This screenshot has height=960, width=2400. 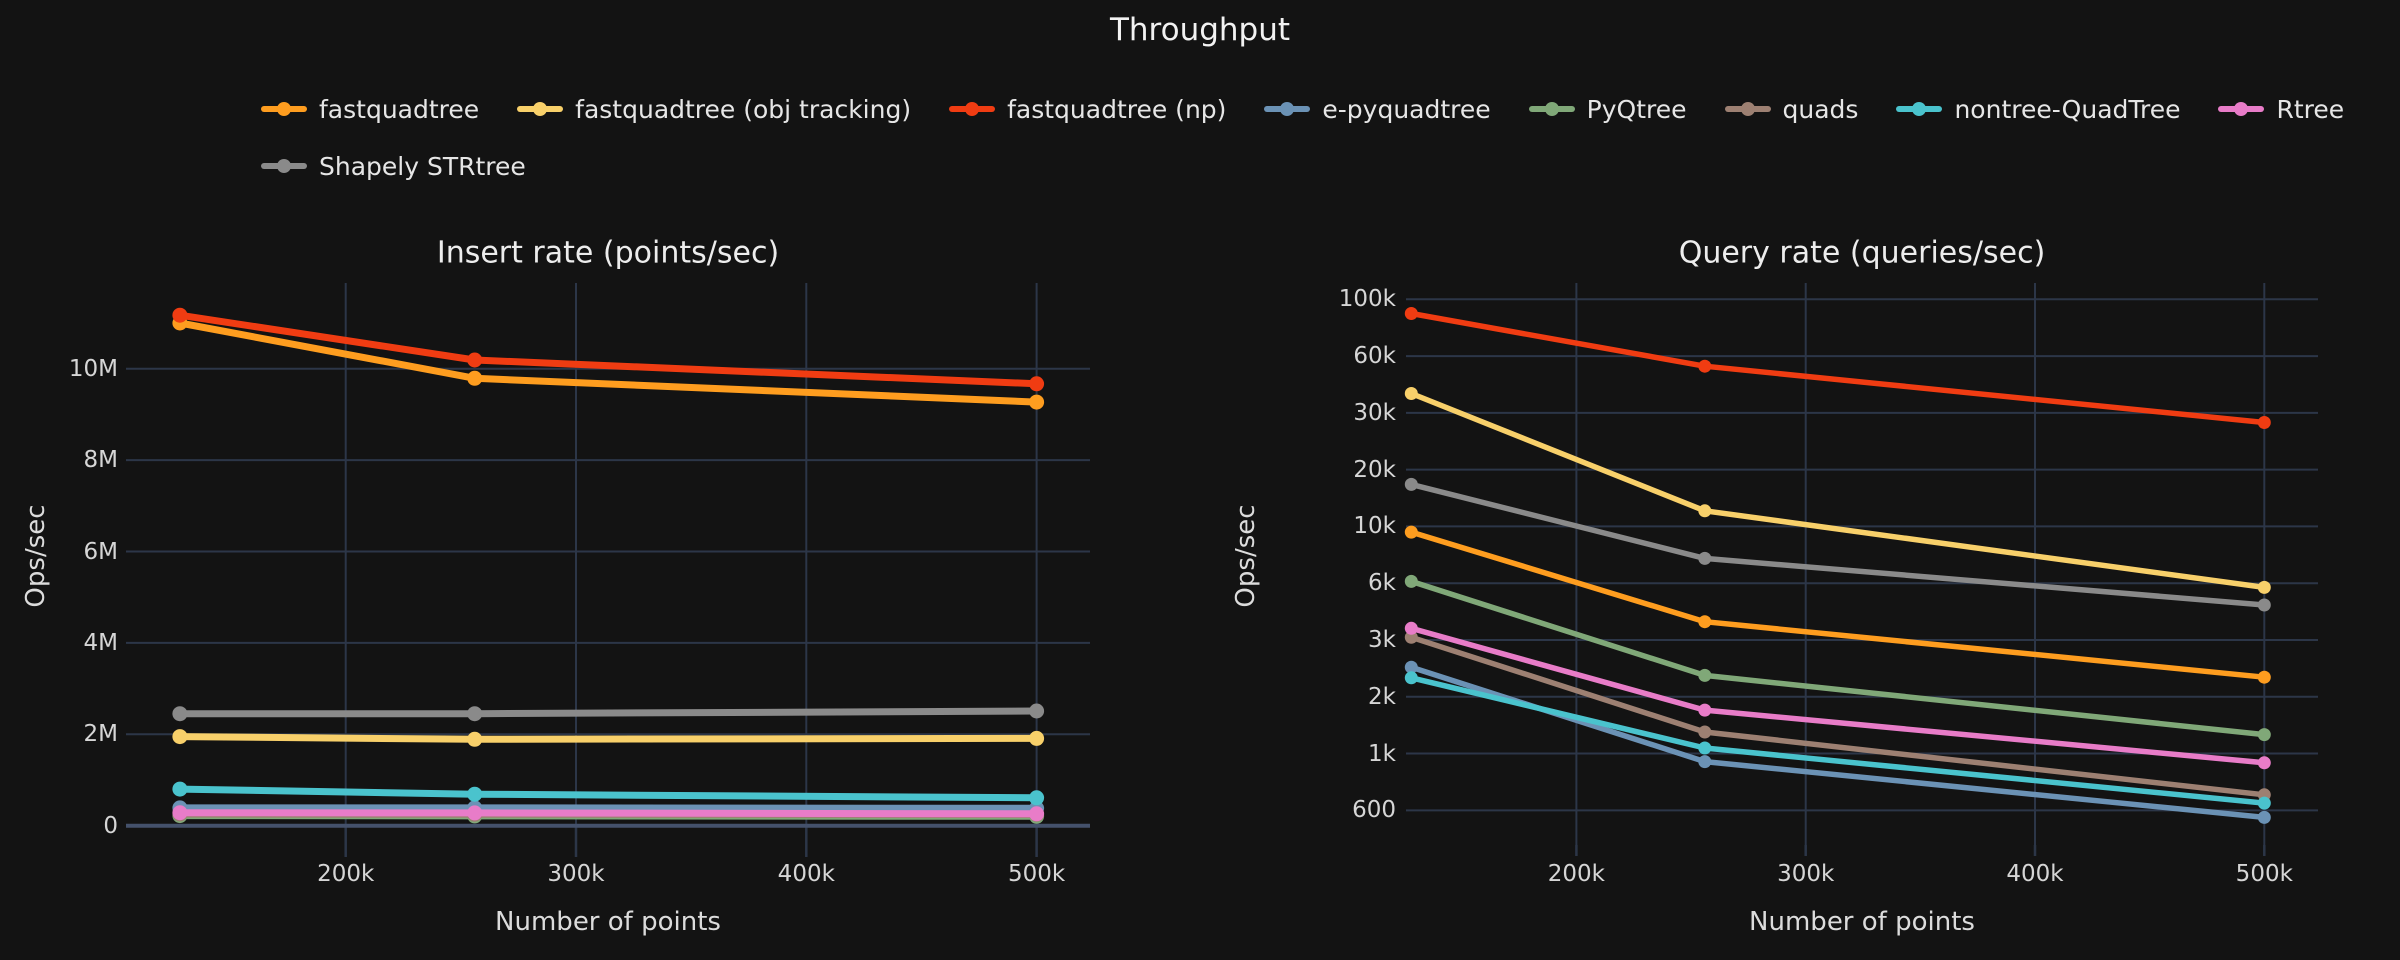 I want to click on series-line-nontree-quadtree, so click(x=608, y=793).